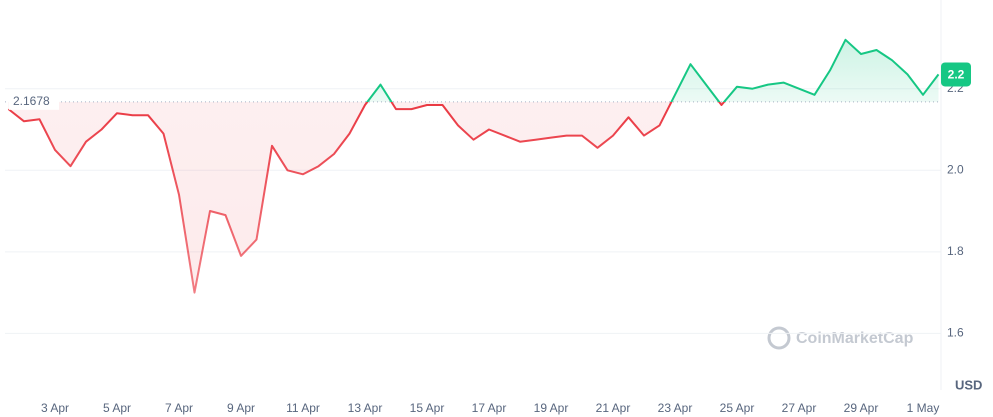  What do you see at coordinates (968, 384) in the screenshot?
I see `currency-label: USD` at bounding box center [968, 384].